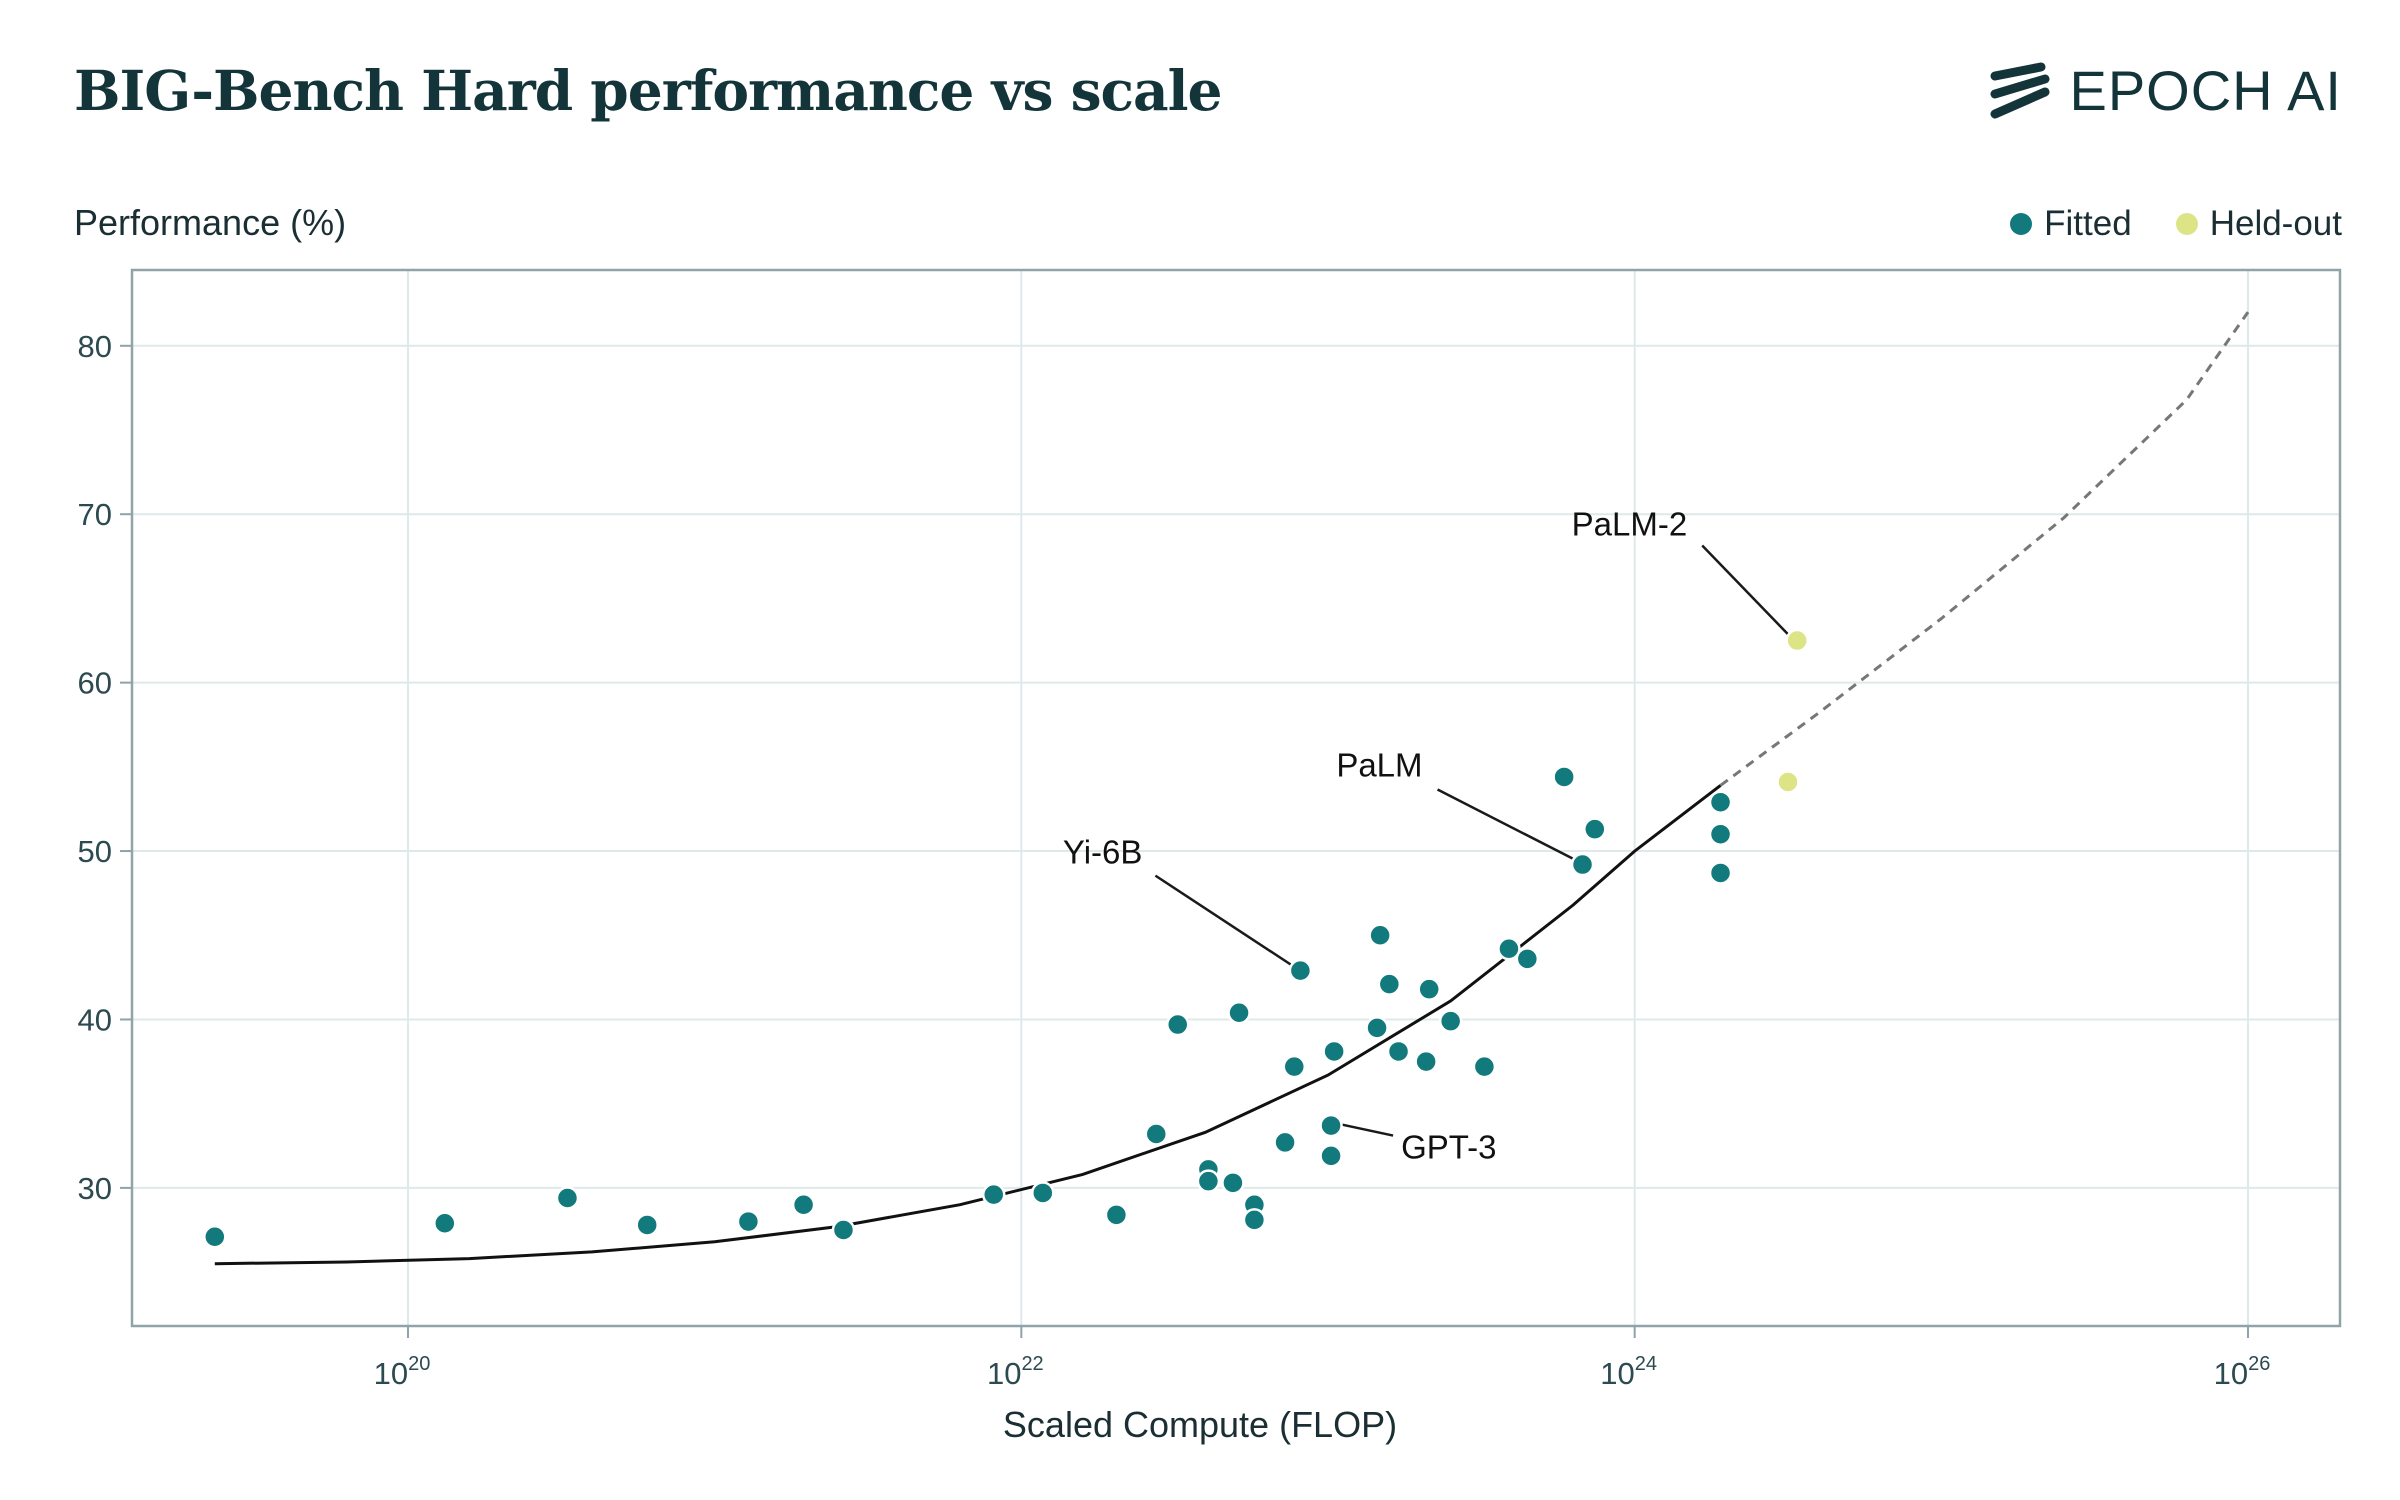 The width and height of the screenshot is (2400, 1500). What do you see at coordinates (1032, 1364) in the screenshot?
I see `x-tick-exponent: 22` at bounding box center [1032, 1364].